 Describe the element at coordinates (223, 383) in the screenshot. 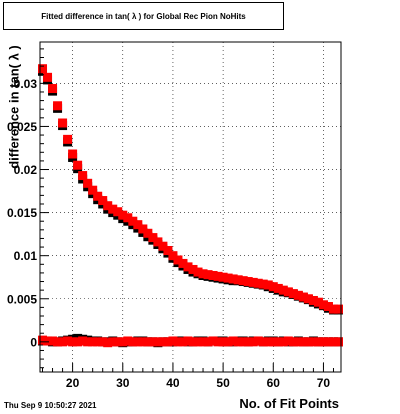

I see `x-tick-label: 50` at that location.